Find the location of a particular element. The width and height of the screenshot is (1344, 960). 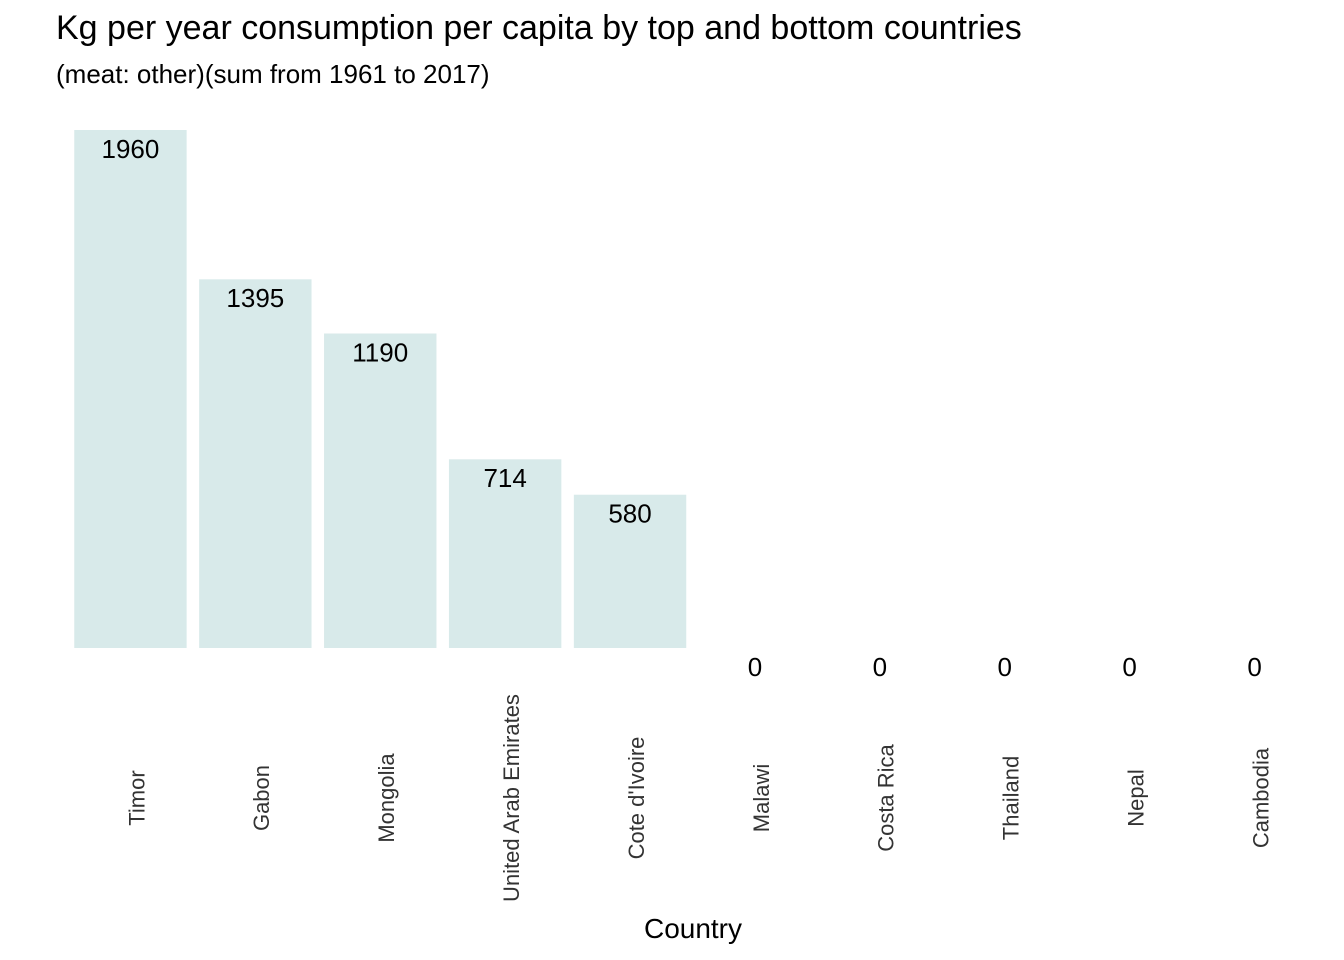

x-tick-label-united-arab-emirates: United Arab Emirates is located at coordinates (511, 798).